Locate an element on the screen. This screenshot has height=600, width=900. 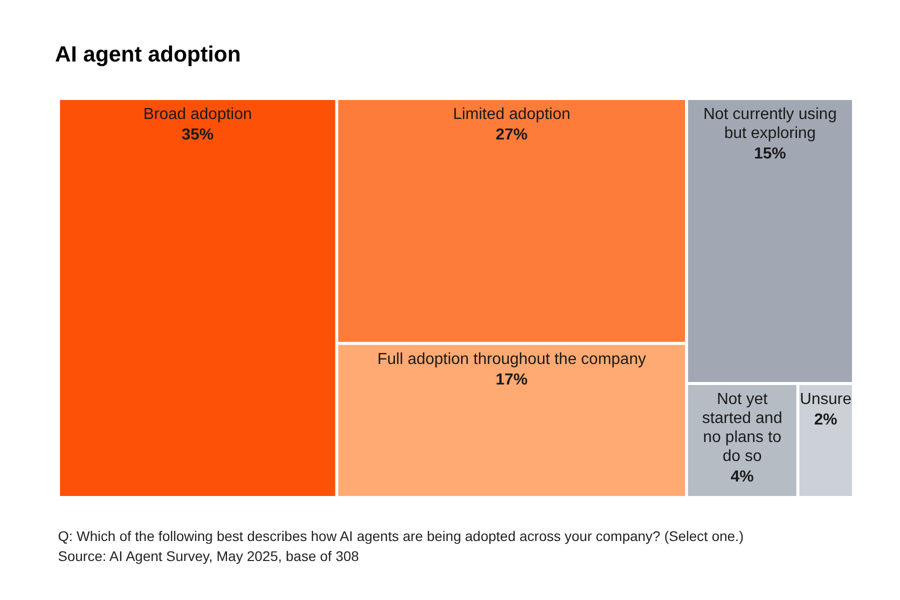
category-label: Broad adoption is located at coordinates (197, 114).